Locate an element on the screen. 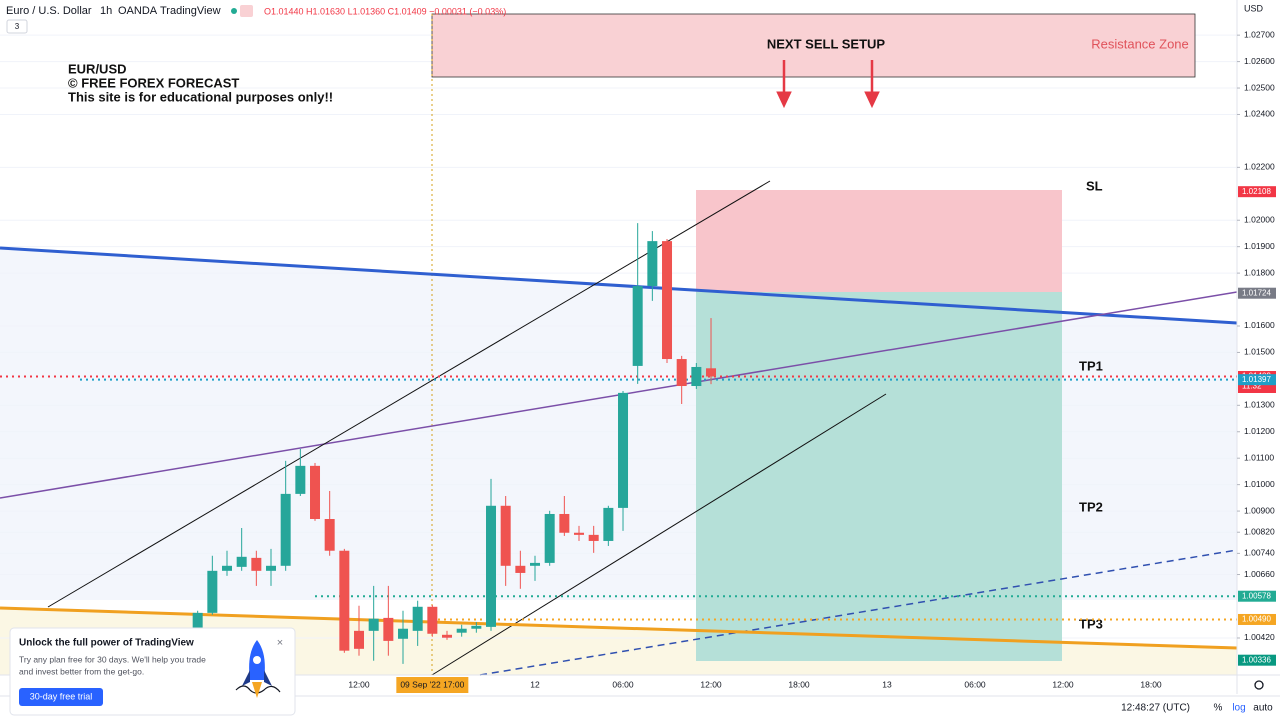  price-badge-label: 1.01397 is located at coordinates (1256, 379).